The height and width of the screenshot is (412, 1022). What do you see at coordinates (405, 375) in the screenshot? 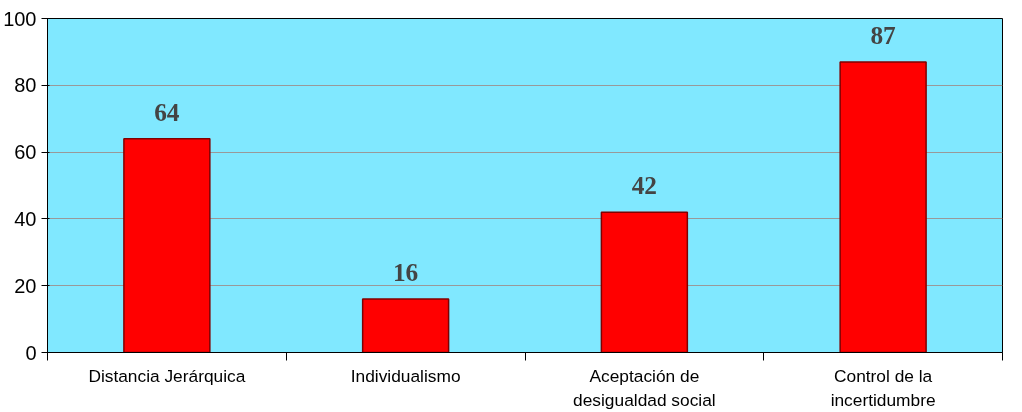
I see `x-tick-label: Individualismo` at bounding box center [405, 375].